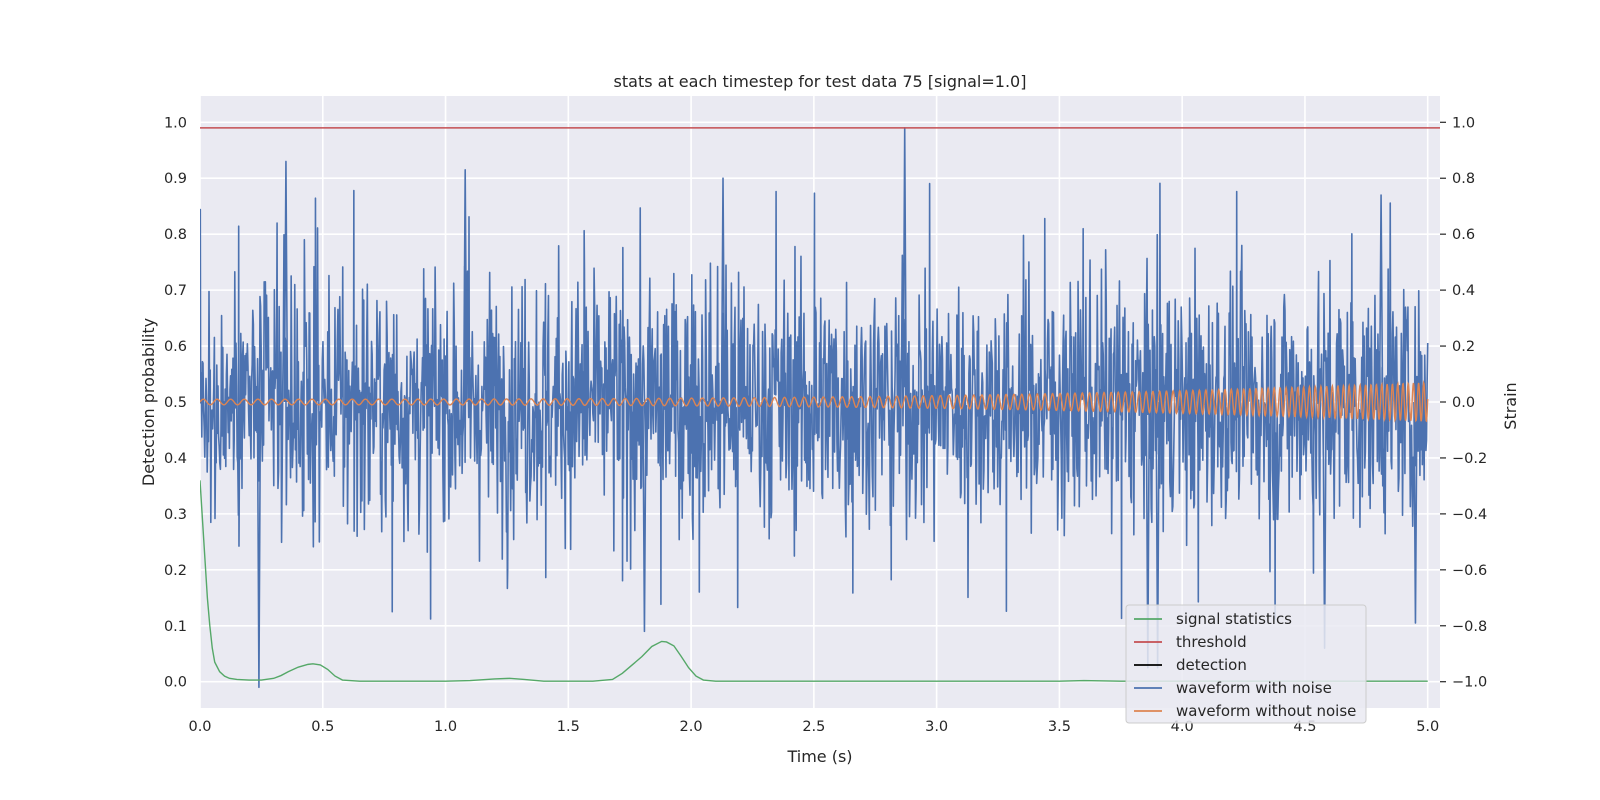  I want to click on y-tick-label-1: 0.1, so click(175, 627).